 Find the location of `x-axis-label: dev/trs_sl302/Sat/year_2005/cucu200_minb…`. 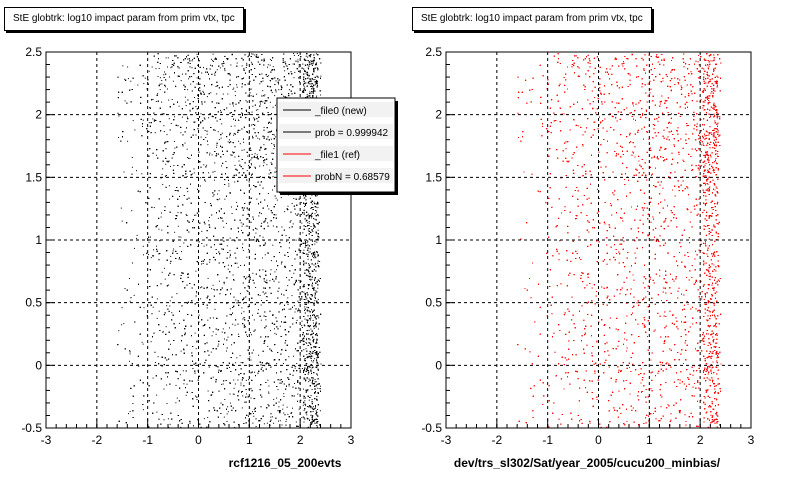

x-axis-label: dev/trs_sl302/Sat/year_2005/cucu200_minb… is located at coordinates (587, 463).